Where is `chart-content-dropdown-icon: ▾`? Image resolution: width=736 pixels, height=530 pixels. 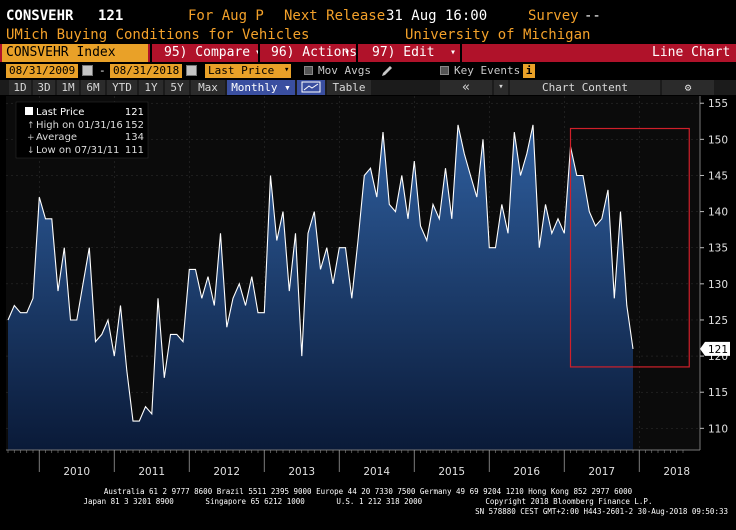
chart-content-dropdown-icon: ▾ is located at coordinates (501, 87).